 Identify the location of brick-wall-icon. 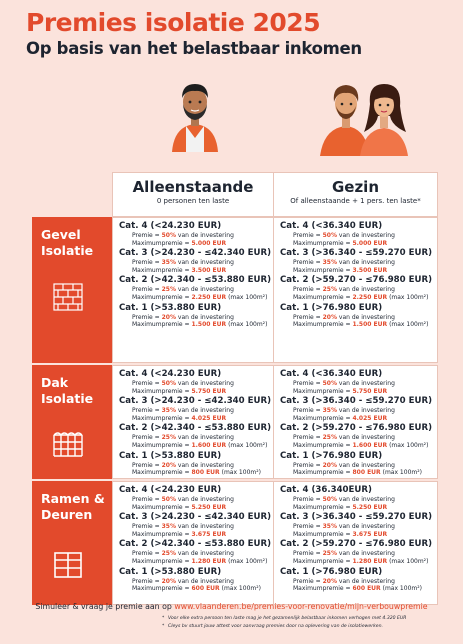
(68, 299).